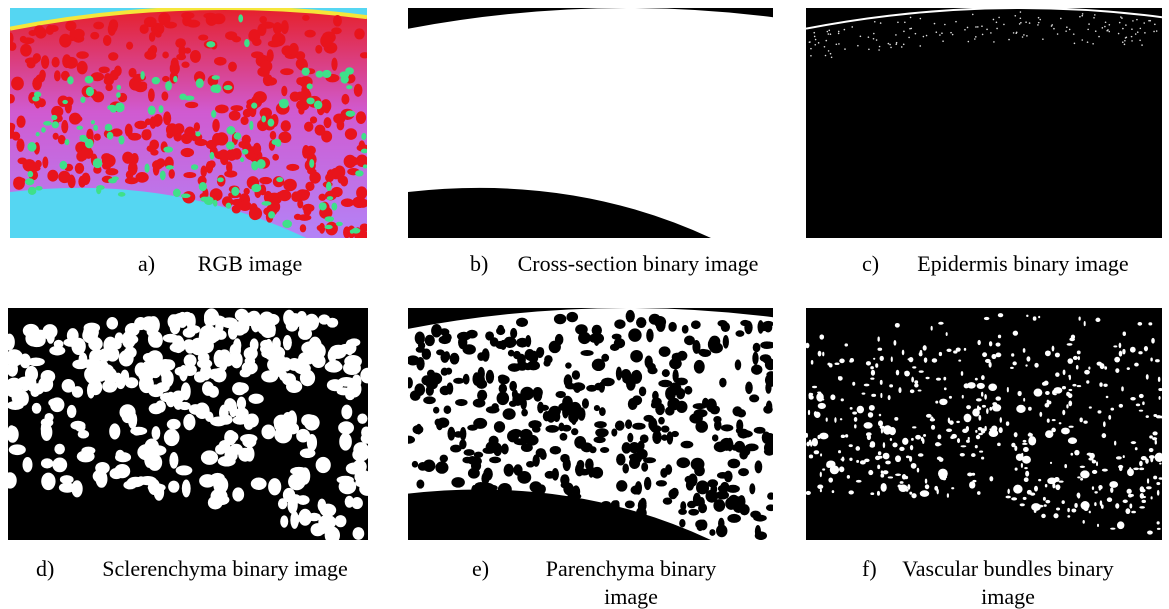  I want to click on caption-letter: a), so click(147, 263).